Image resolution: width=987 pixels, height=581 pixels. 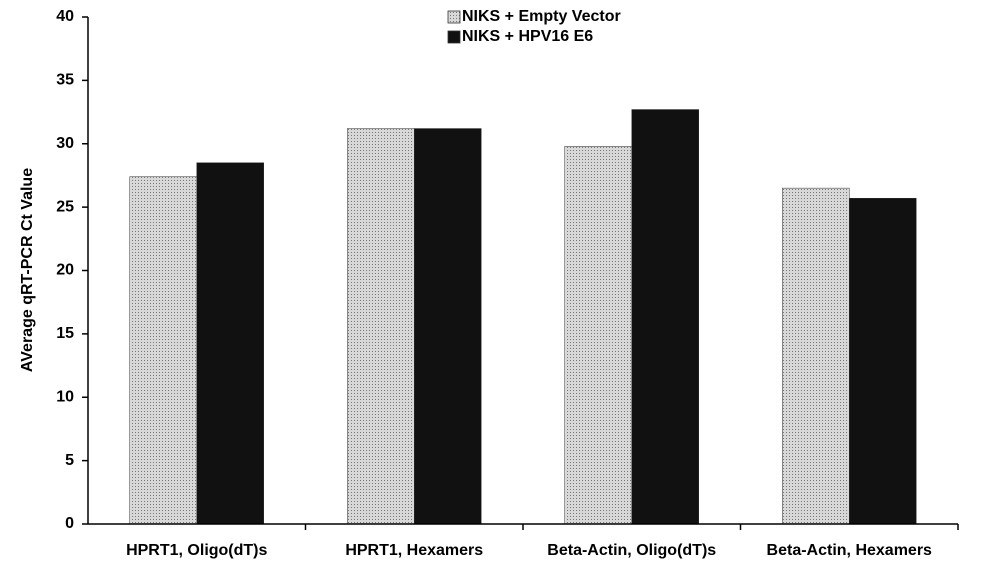 What do you see at coordinates (69, 460) in the screenshot?
I see `y-tick-label: 5` at bounding box center [69, 460].